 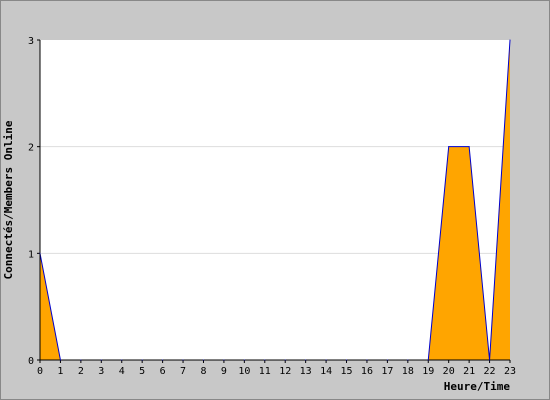 What do you see at coordinates (101, 371) in the screenshot?
I see `x-tick-label-3: 3` at bounding box center [101, 371].